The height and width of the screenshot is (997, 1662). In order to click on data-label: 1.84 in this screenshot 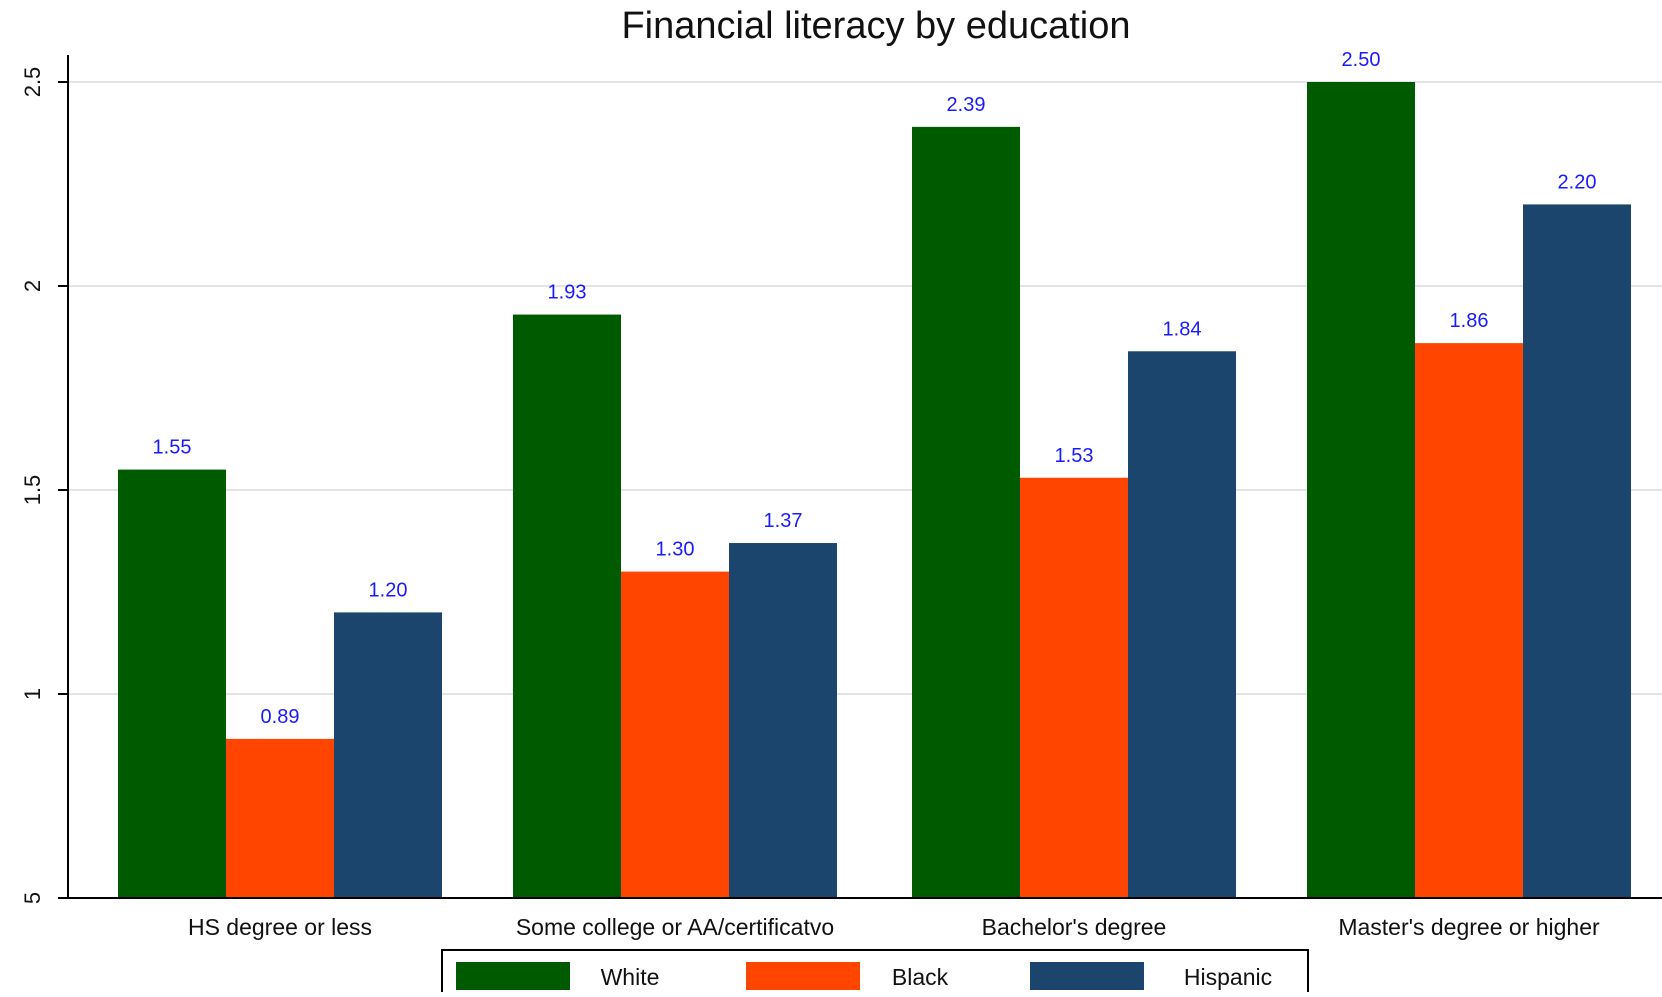, I will do `click(1182, 329)`.